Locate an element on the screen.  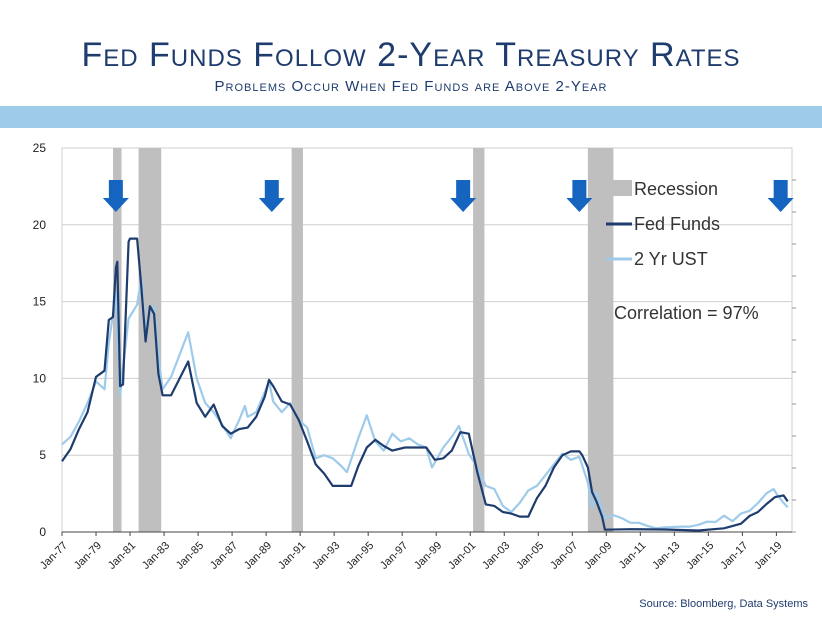
header-band is located at coordinates (411, 117).